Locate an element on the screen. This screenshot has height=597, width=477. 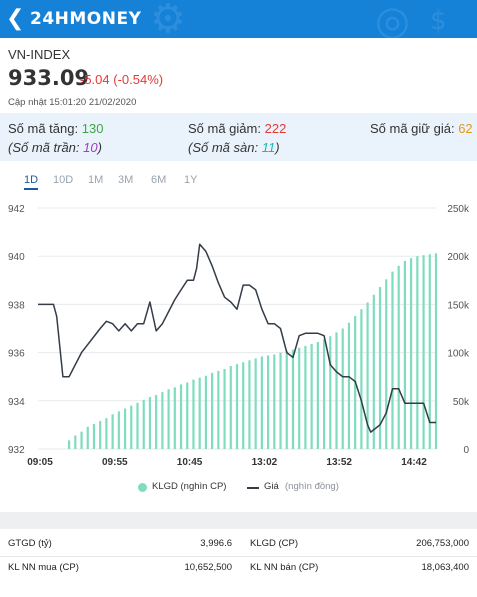
y-left-tick-label: 932 is located at coordinates (16, 450).